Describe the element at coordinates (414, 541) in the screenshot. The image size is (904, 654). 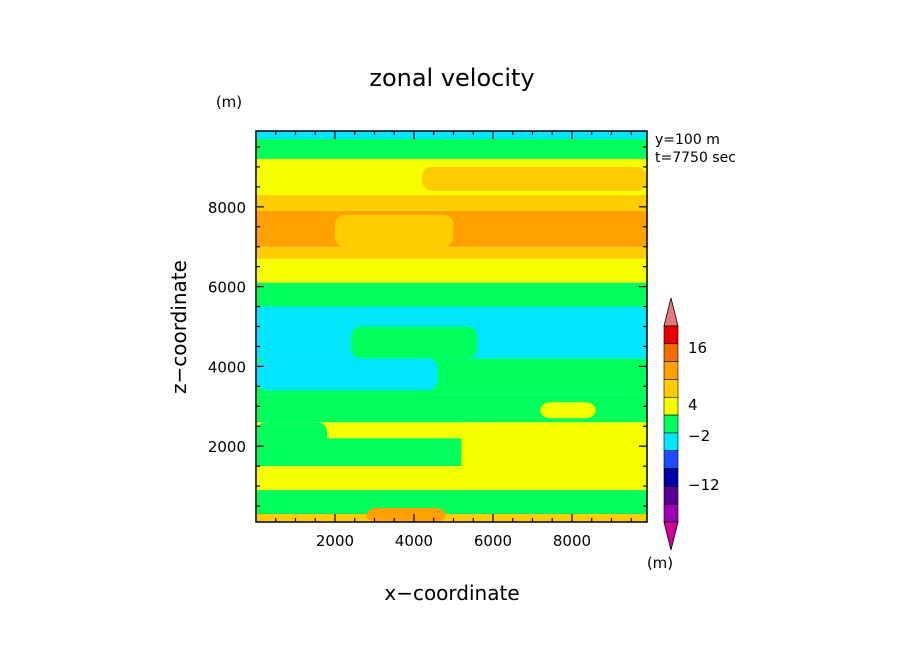
I see `x-tick-label: 4000` at that location.